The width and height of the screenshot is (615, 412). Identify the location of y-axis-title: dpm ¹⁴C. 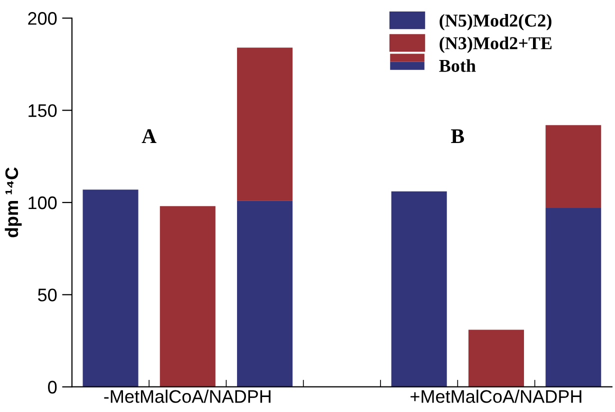
(13, 202).